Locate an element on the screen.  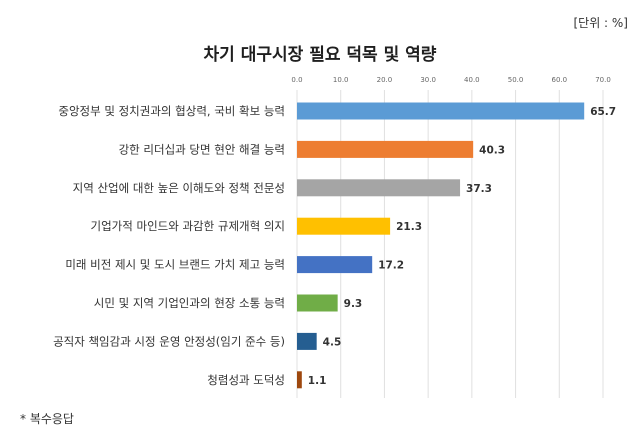
data-label: 17.2 is located at coordinates (391, 266).